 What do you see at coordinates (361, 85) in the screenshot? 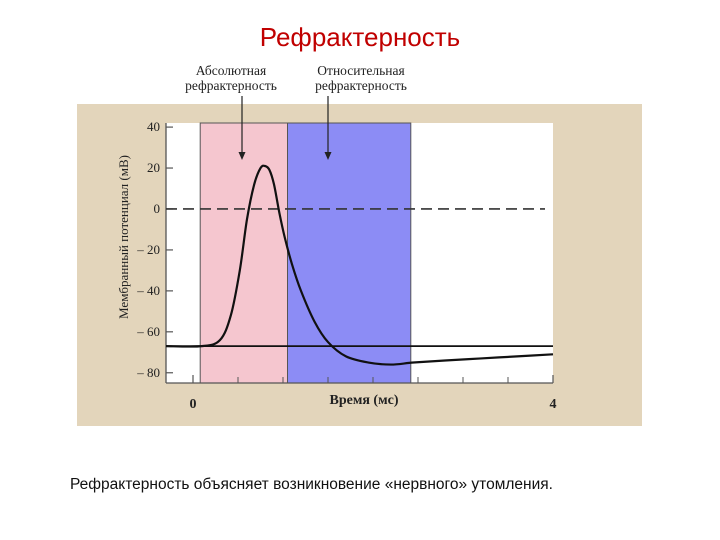
I see `relative-refractory-label-line2: рефрактерность` at bounding box center [361, 85].